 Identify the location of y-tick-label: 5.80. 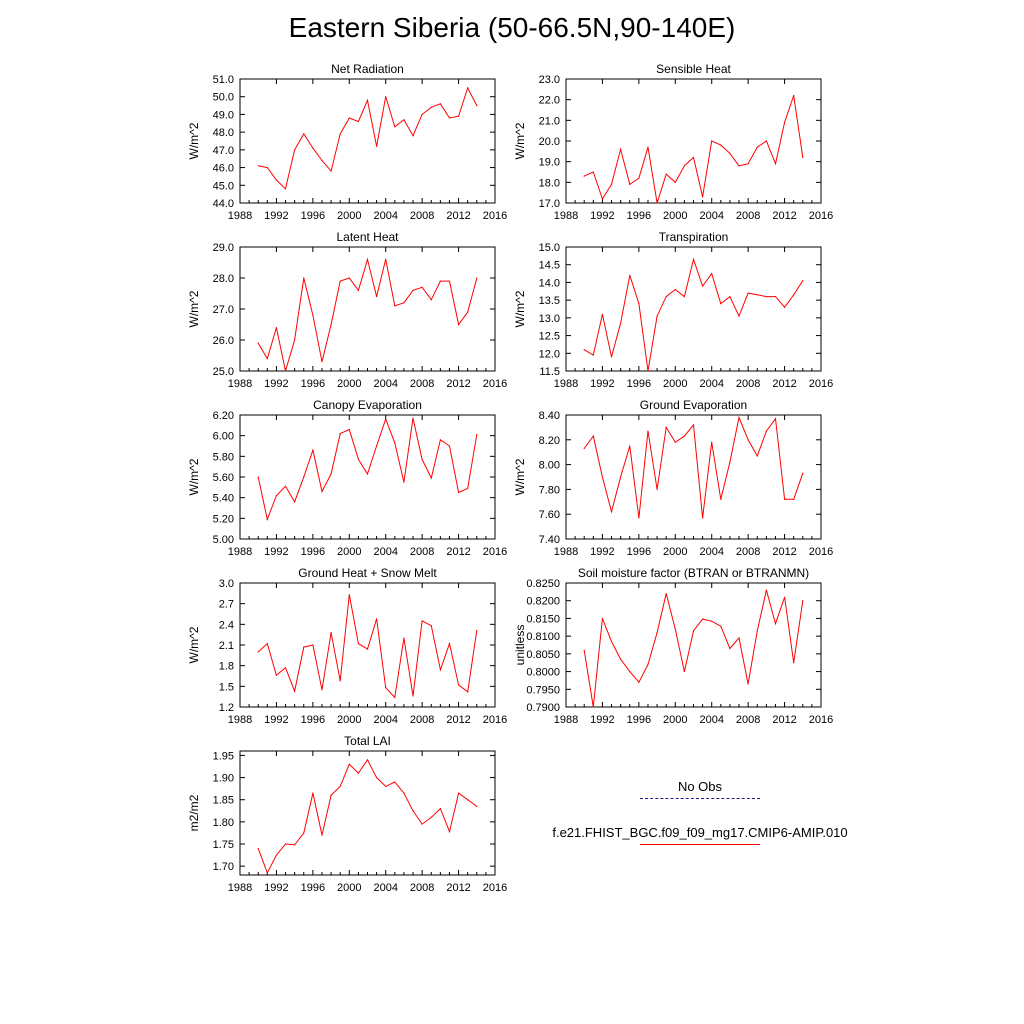
(223, 457).